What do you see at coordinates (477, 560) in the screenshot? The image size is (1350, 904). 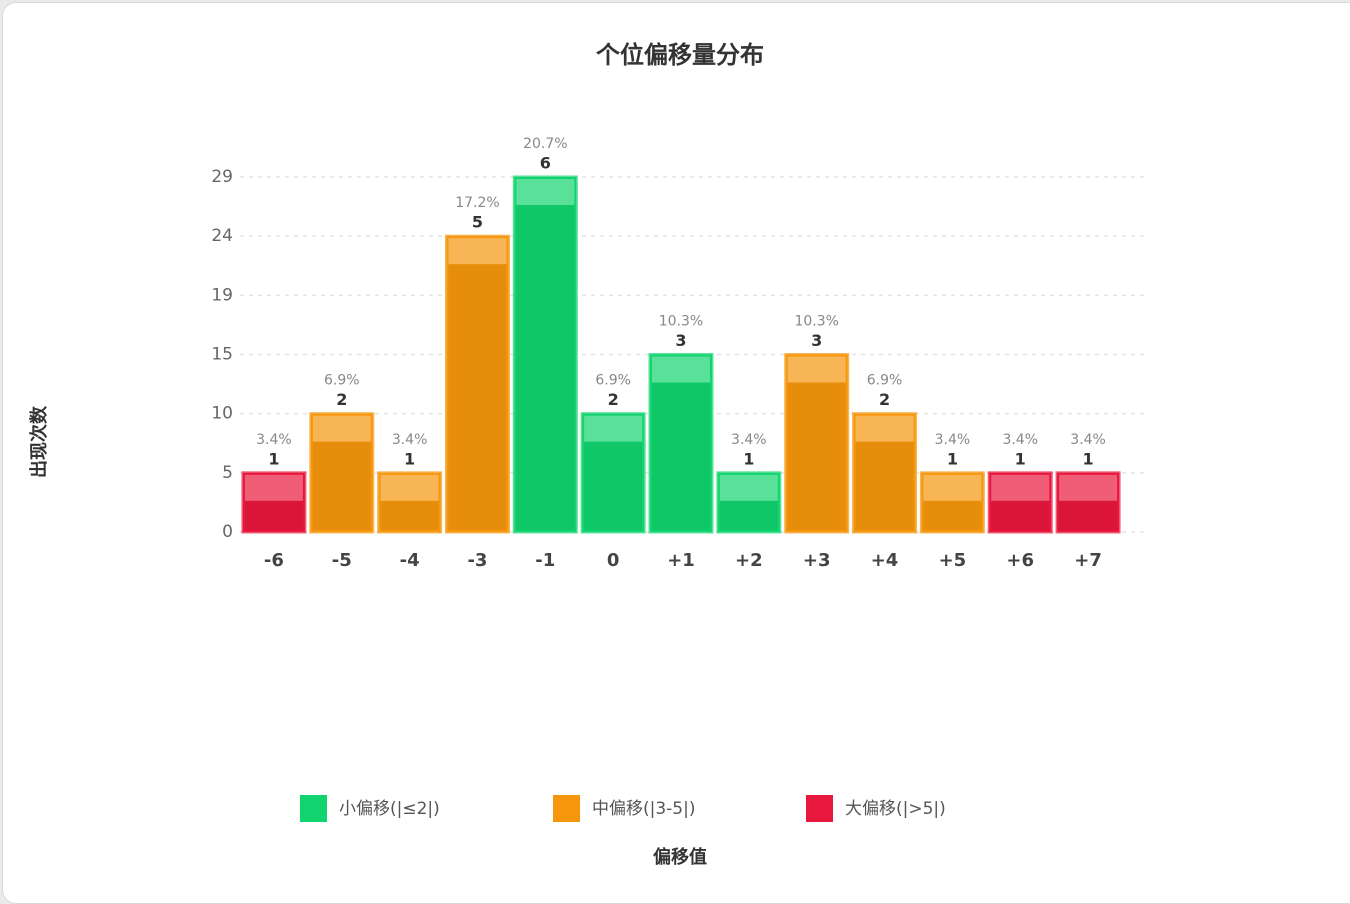 I see `x-tick-label: -3` at bounding box center [477, 560].